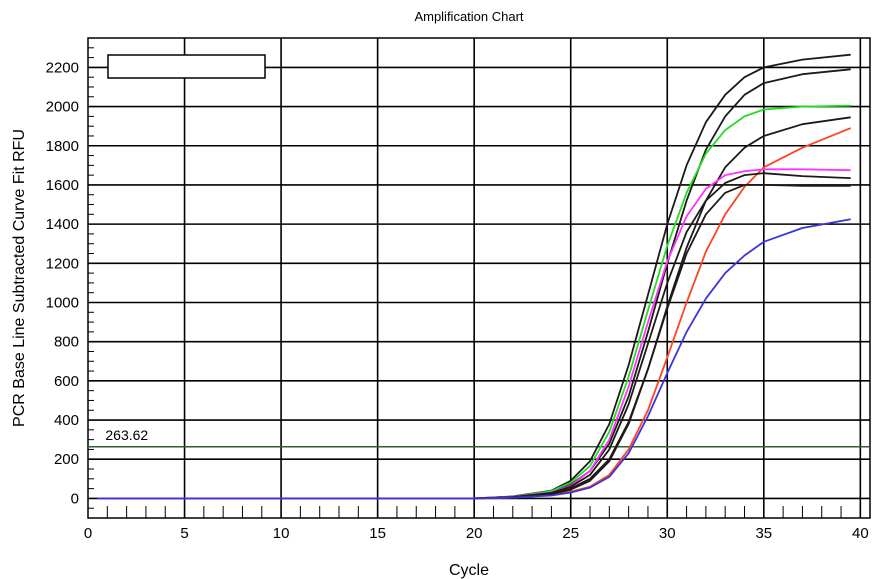 Image resolution: width=883 pixels, height=579 pixels. What do you see at coordinates (667, 533) in the screenshot?
I see `x-tick-label-6: 30` at bounding box center [667, 533].